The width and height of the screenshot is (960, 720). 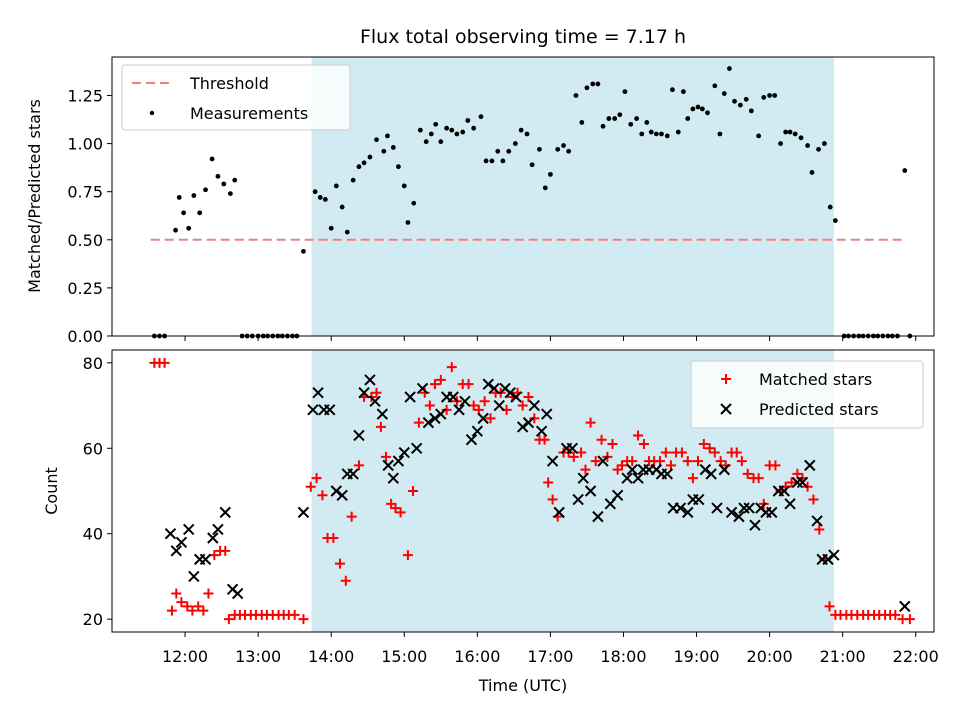 What do you see at coordinates (623, 656) in the screenshot?
I see `bottom-x-tick-label: 18:00` at bounding box center [623, 656].